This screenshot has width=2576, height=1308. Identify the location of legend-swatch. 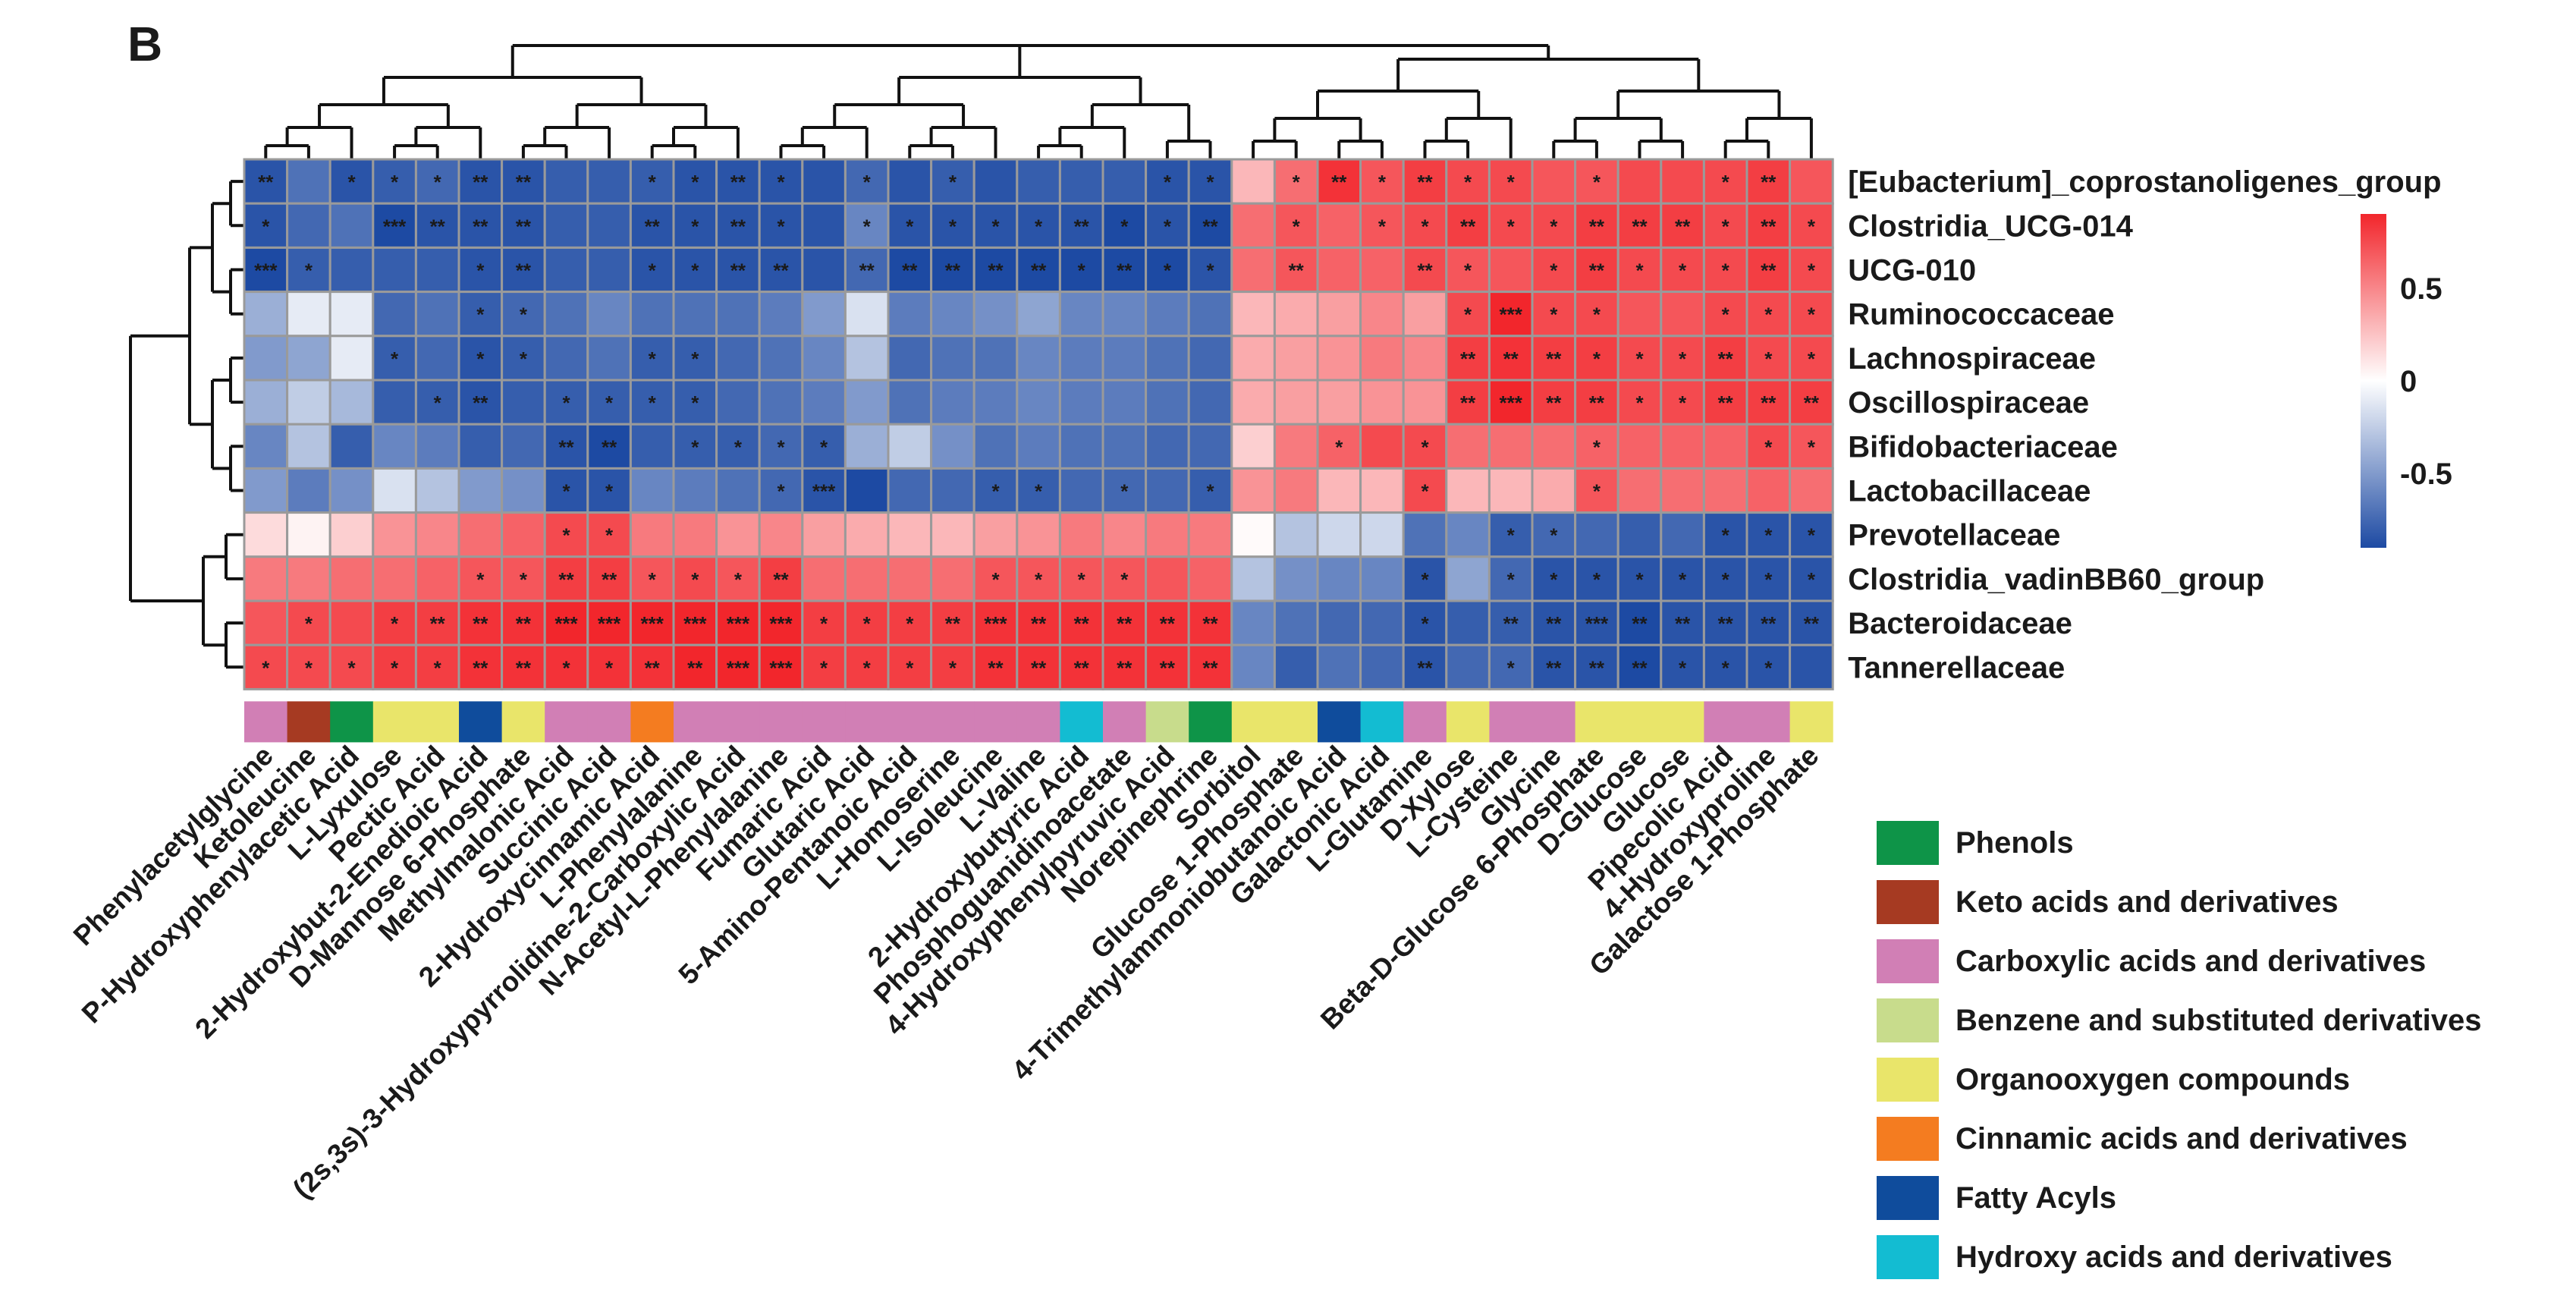
(1908, 843).